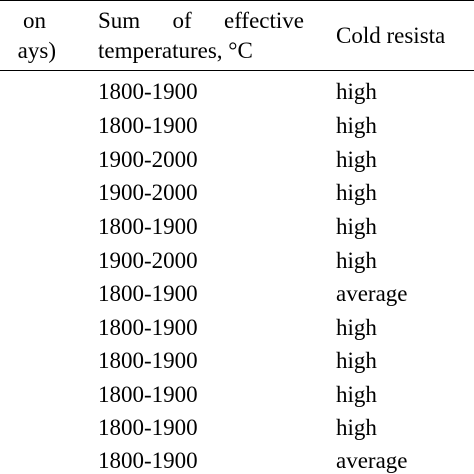 The width and height of the screenshot is (474, 474). Describe the element at coordinates (201, 20) in the screenshot. I see `header-col2-line1: Sum of effective` at that location.